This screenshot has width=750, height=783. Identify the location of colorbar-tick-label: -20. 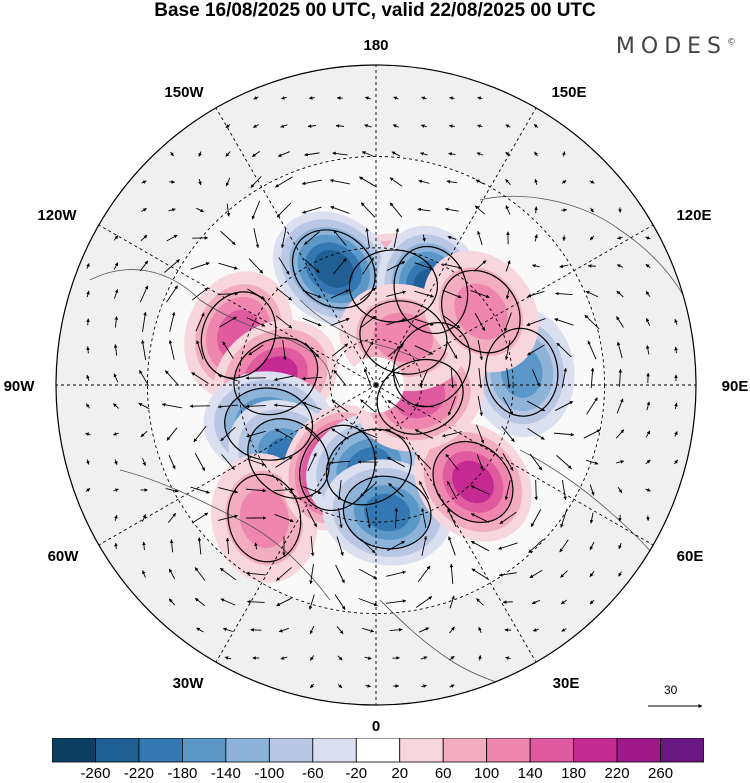
(356, 773).